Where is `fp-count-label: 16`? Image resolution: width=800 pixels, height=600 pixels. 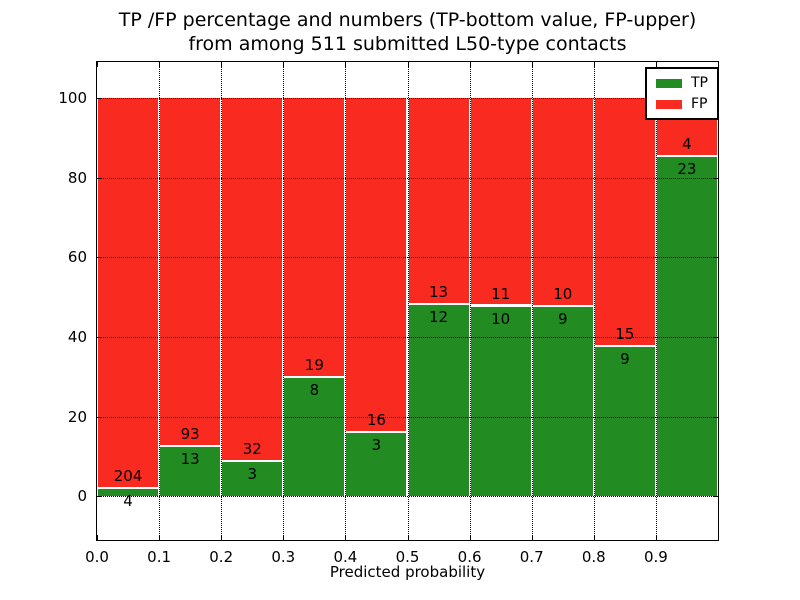 fp-count-label: 16 is located at coordinates (376, 420).